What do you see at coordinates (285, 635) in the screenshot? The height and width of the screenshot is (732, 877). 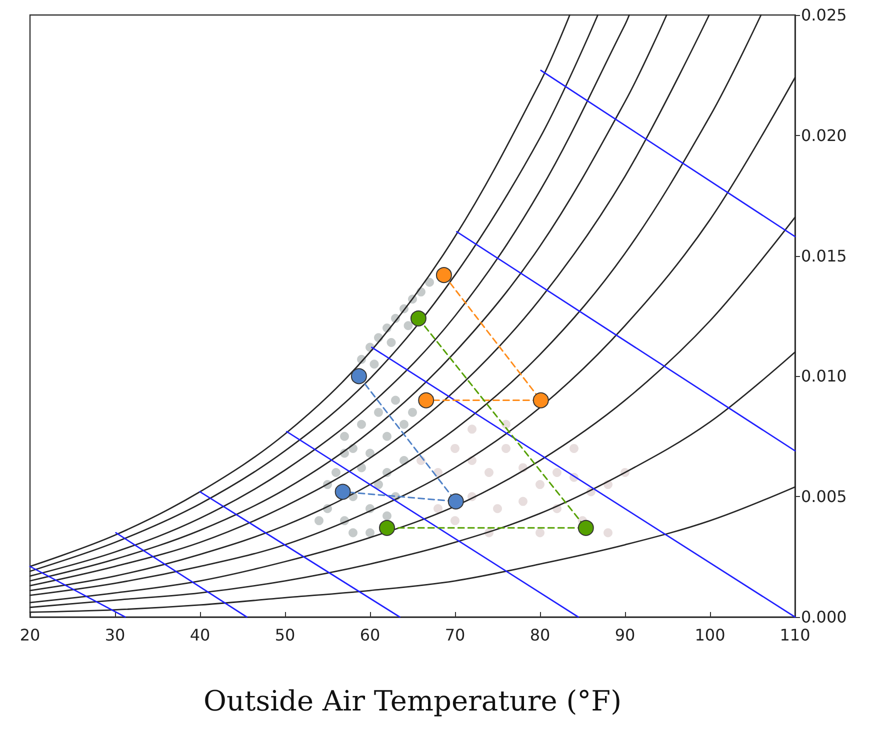 I see `x-tick-label: 50` at bounding box center [285, 635].